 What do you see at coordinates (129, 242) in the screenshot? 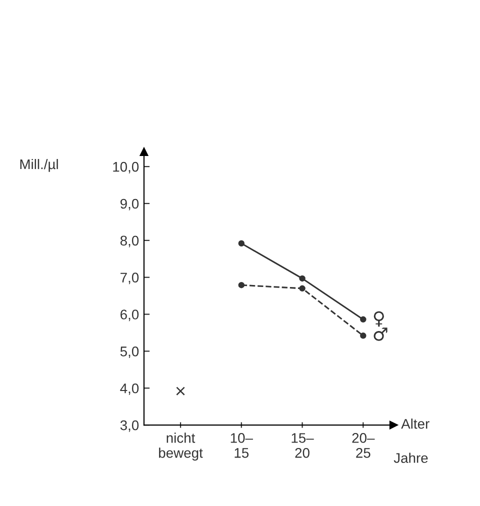
I see `y-tick-label: 8,0` at bounding box center [129, 242].